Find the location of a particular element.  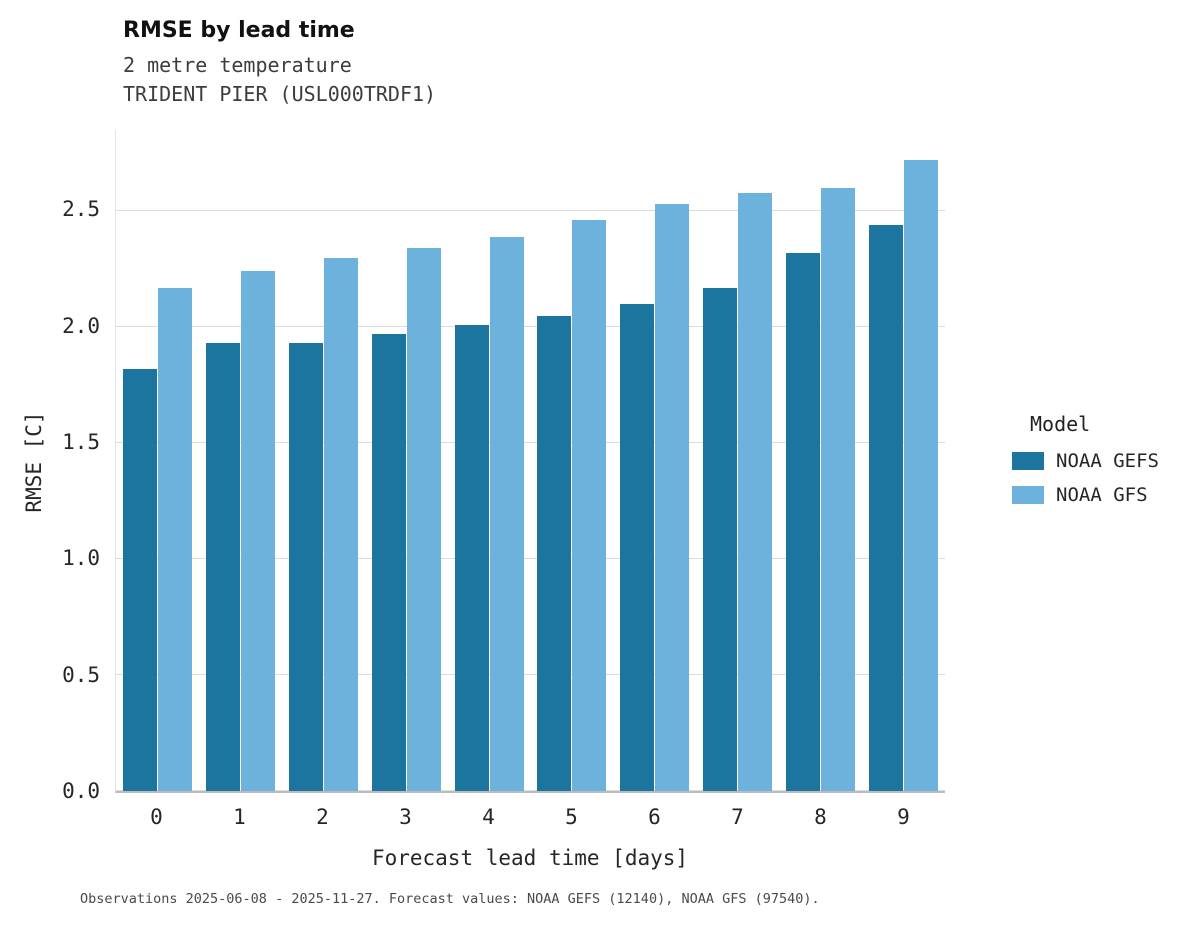

x-tick-label: 7 is located at coordinates (737, 817).